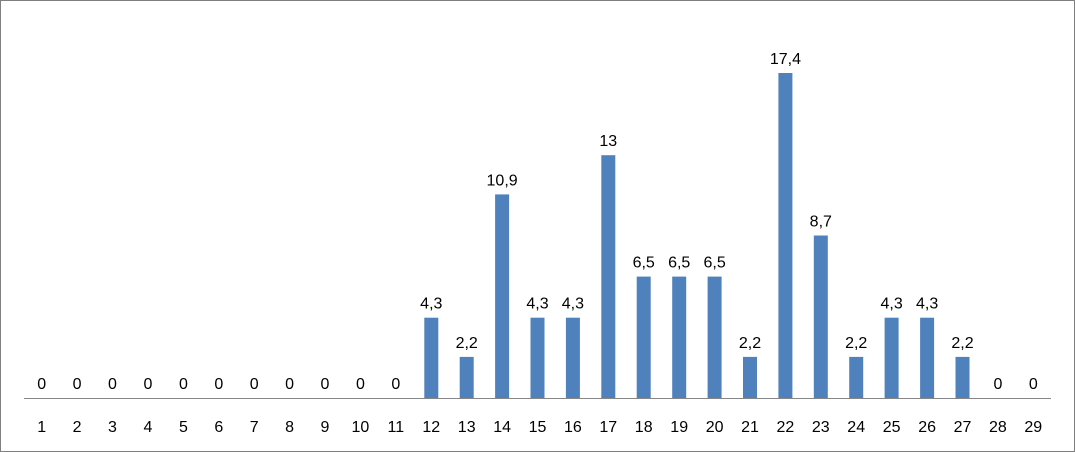 The height and width of the screenshot is (452, 1075). What do you see at coordinates (395, 384) in the screenshot?
I see `value-label-11: 0` at bounding box center [395, 384].